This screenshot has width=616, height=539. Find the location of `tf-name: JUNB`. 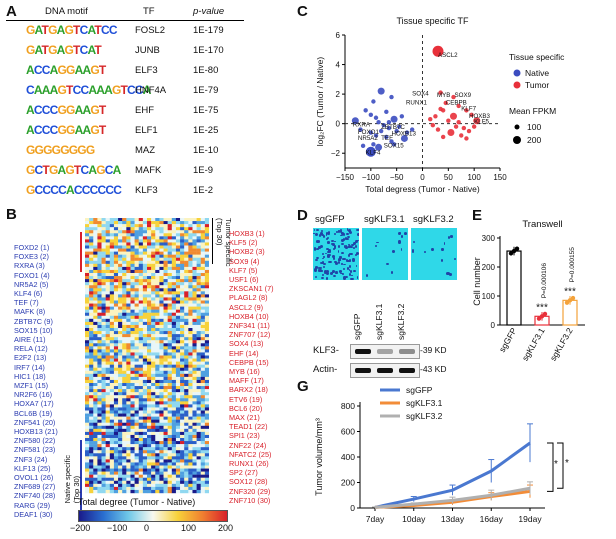

tf-name: JUNB is located at coordinates (147, 50).